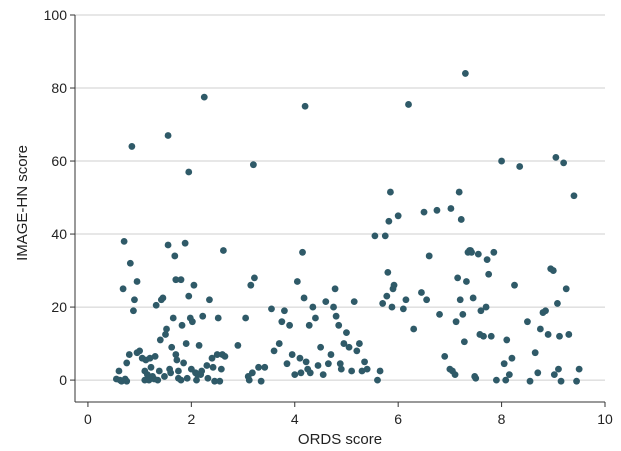 This screenshot has width=621, height=451. Describe the element at coordinates (22, 203) in the screenshot. I see `y-axis-label: IMAGE-HN score` at that location.